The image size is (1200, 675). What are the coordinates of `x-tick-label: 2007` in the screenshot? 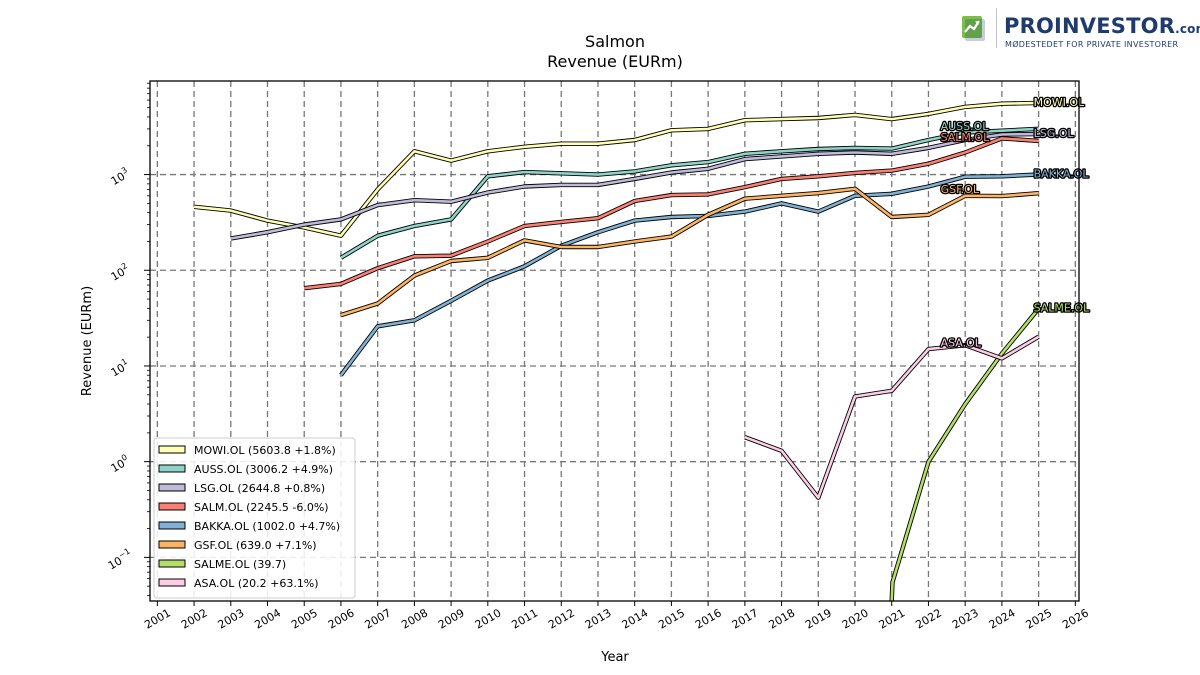 It's located at (378, 618).